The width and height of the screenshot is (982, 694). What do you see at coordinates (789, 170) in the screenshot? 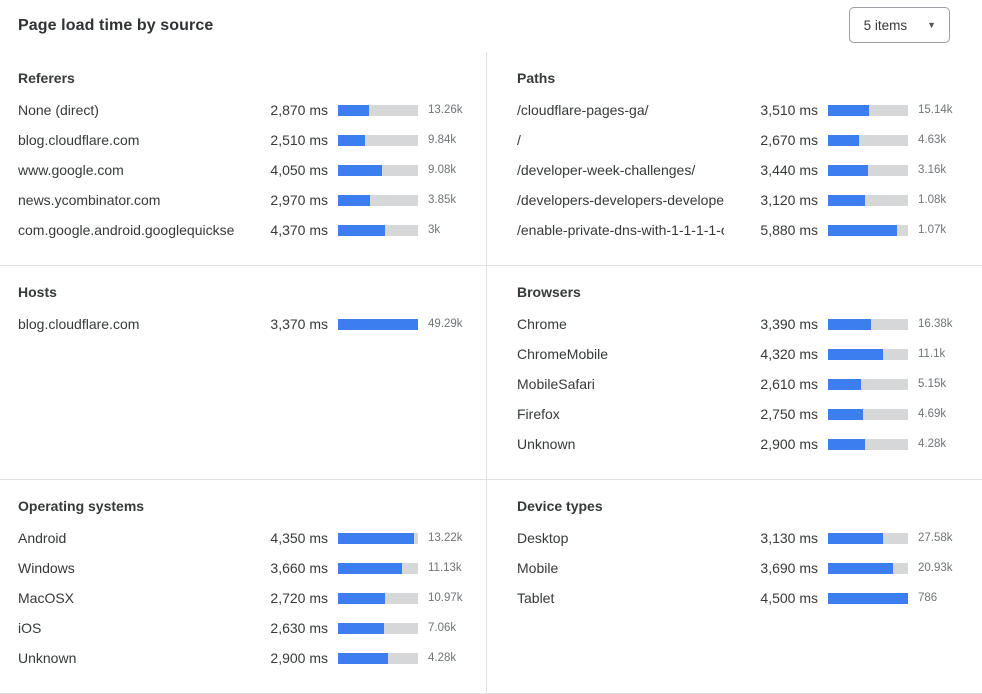
I see `row-load-time: 3,440 ms` at bounding box center [789, 170].